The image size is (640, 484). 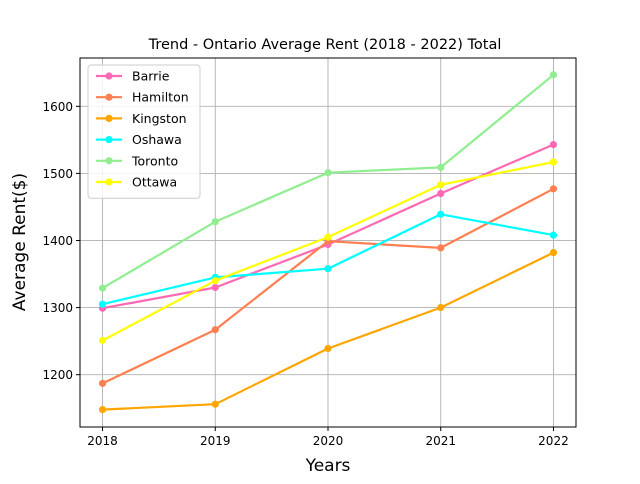 I want to click on legend-label: Barrie, so click(x=151, y=76).